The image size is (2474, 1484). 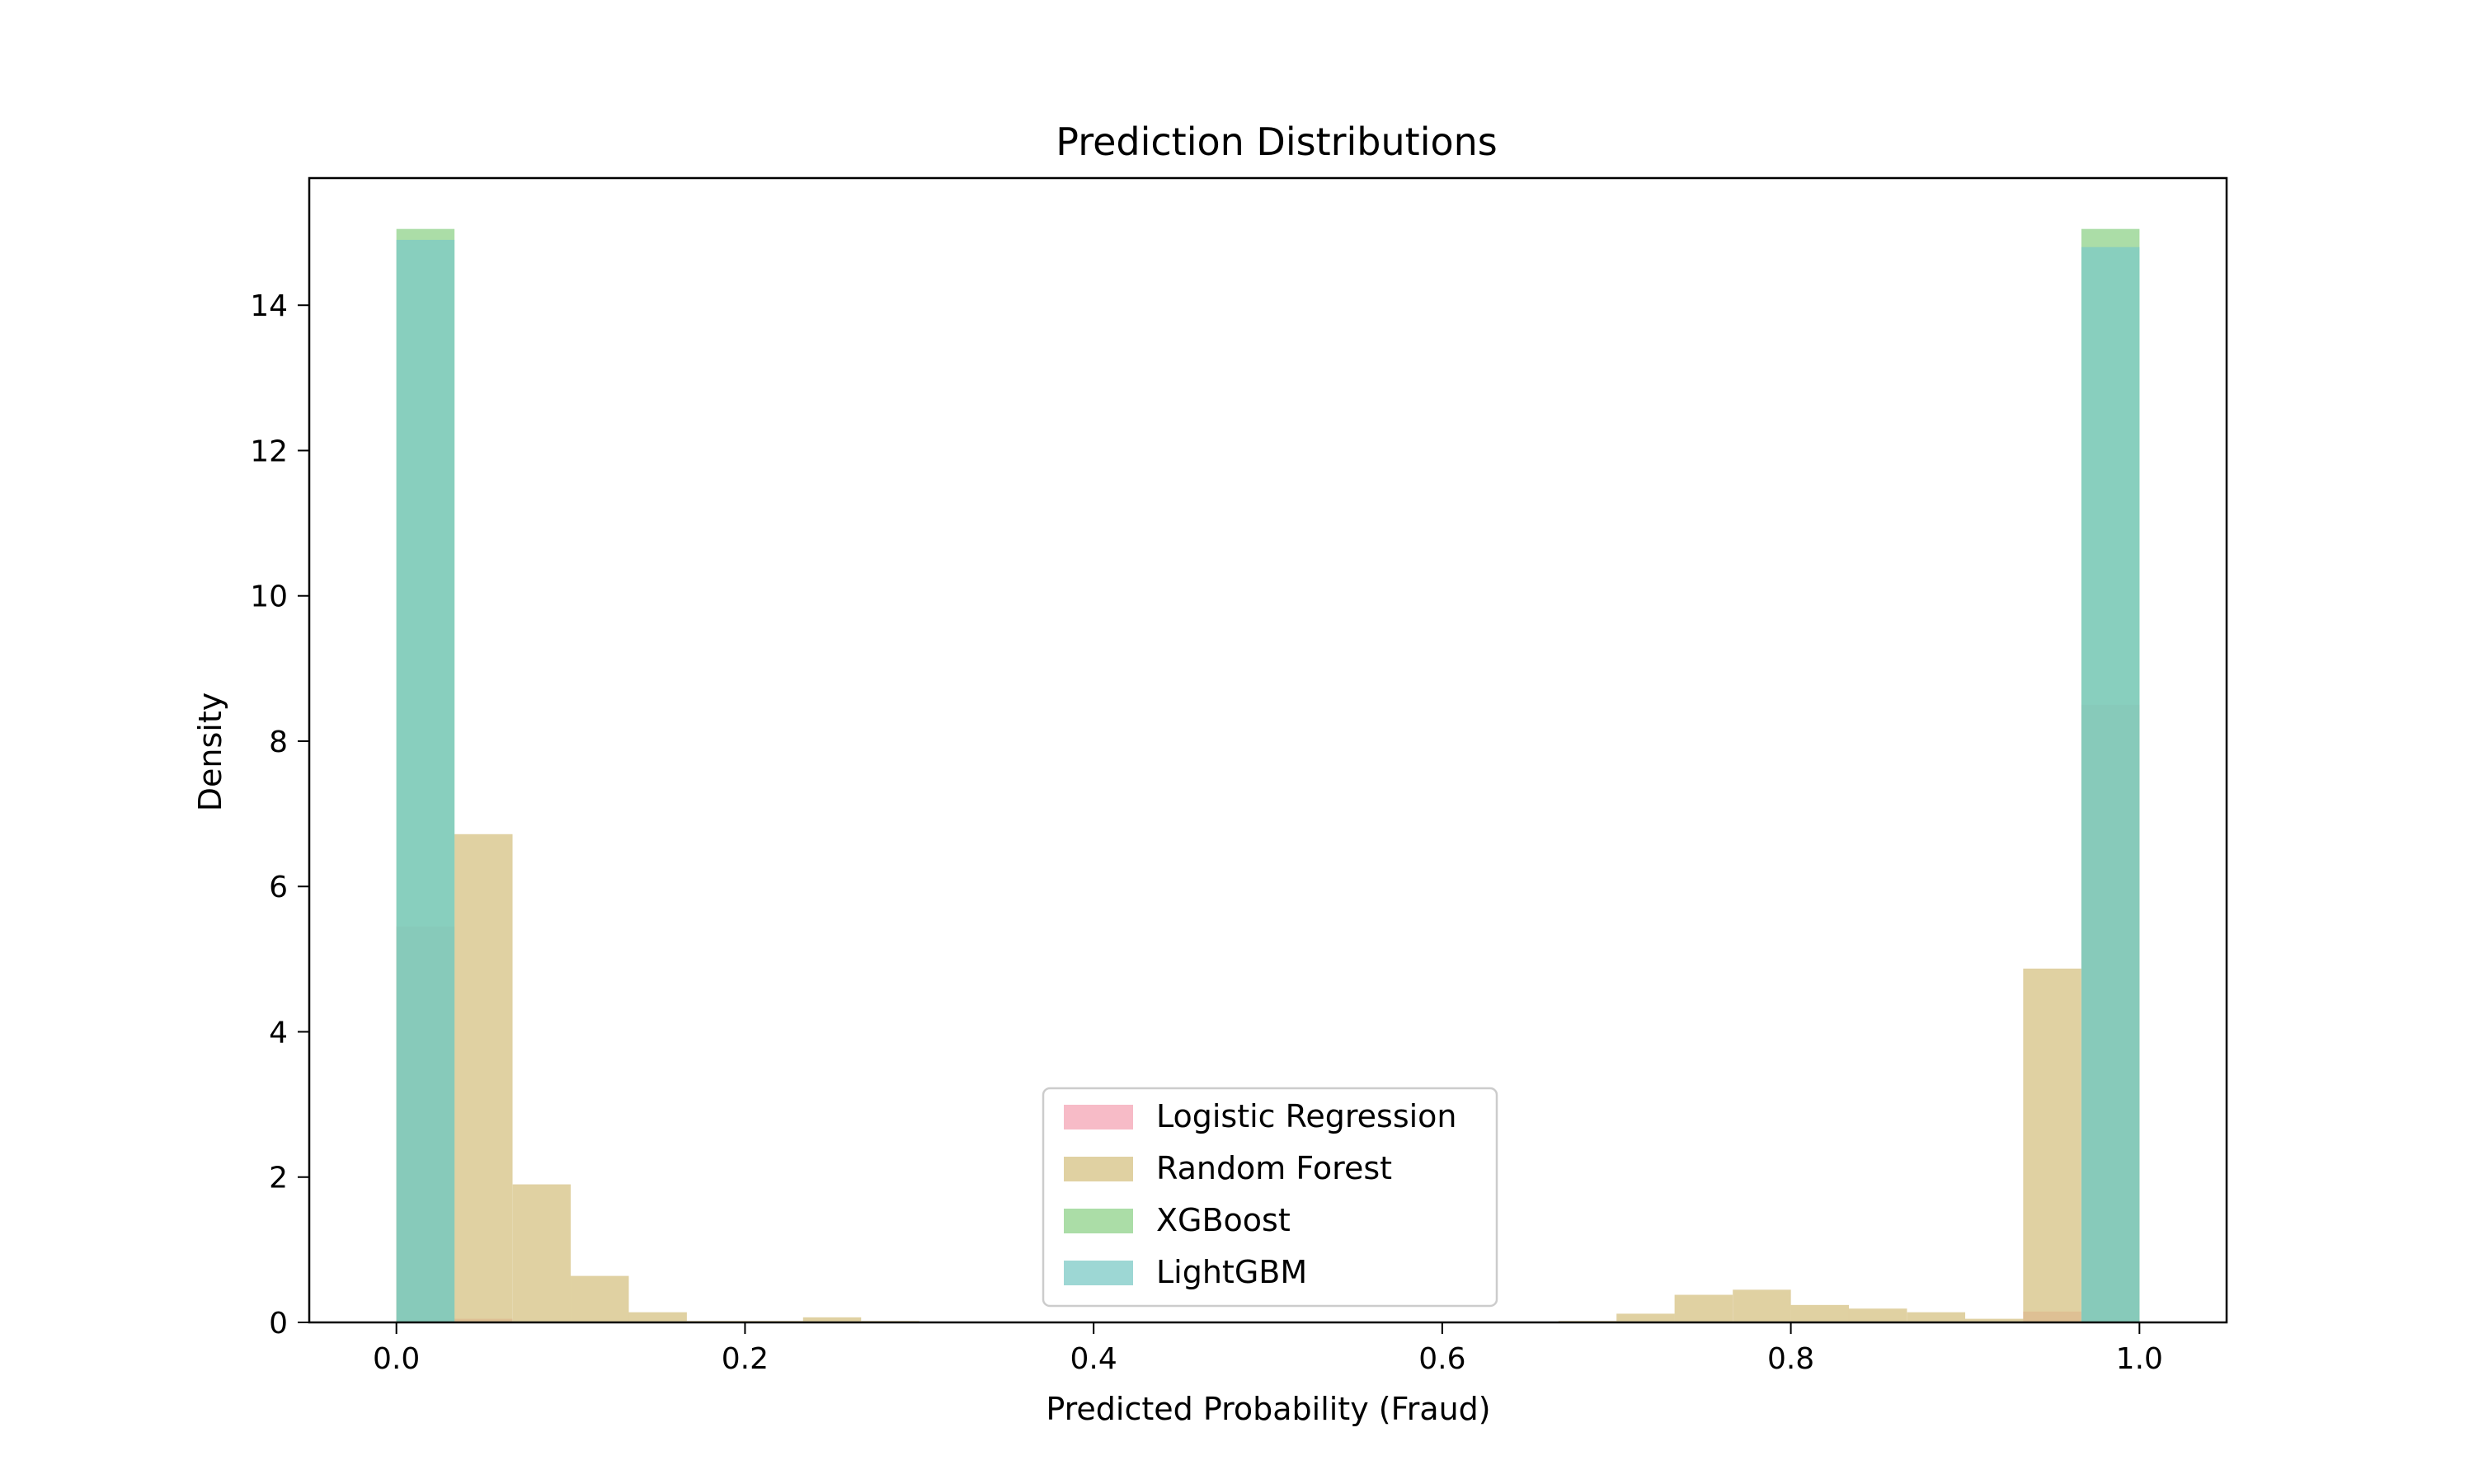 What do you see at coordinates (2139, 1359) in the screenshot?
I see `x-tick-label: 1.0` at bounding box center [2139, 1359].